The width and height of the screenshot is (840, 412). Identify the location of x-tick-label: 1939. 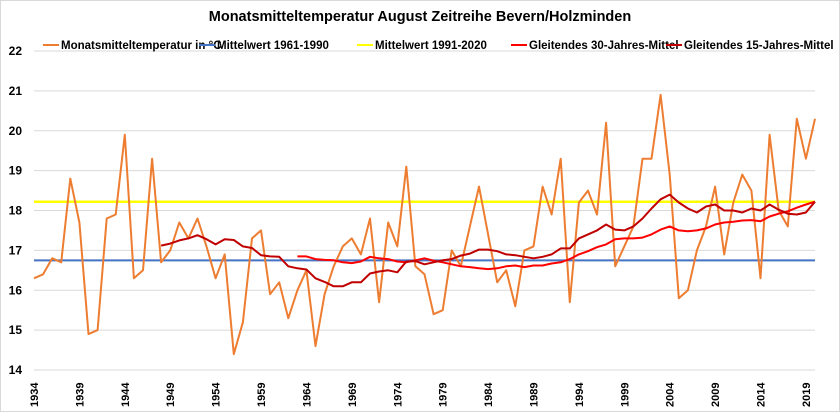
(80, 395).